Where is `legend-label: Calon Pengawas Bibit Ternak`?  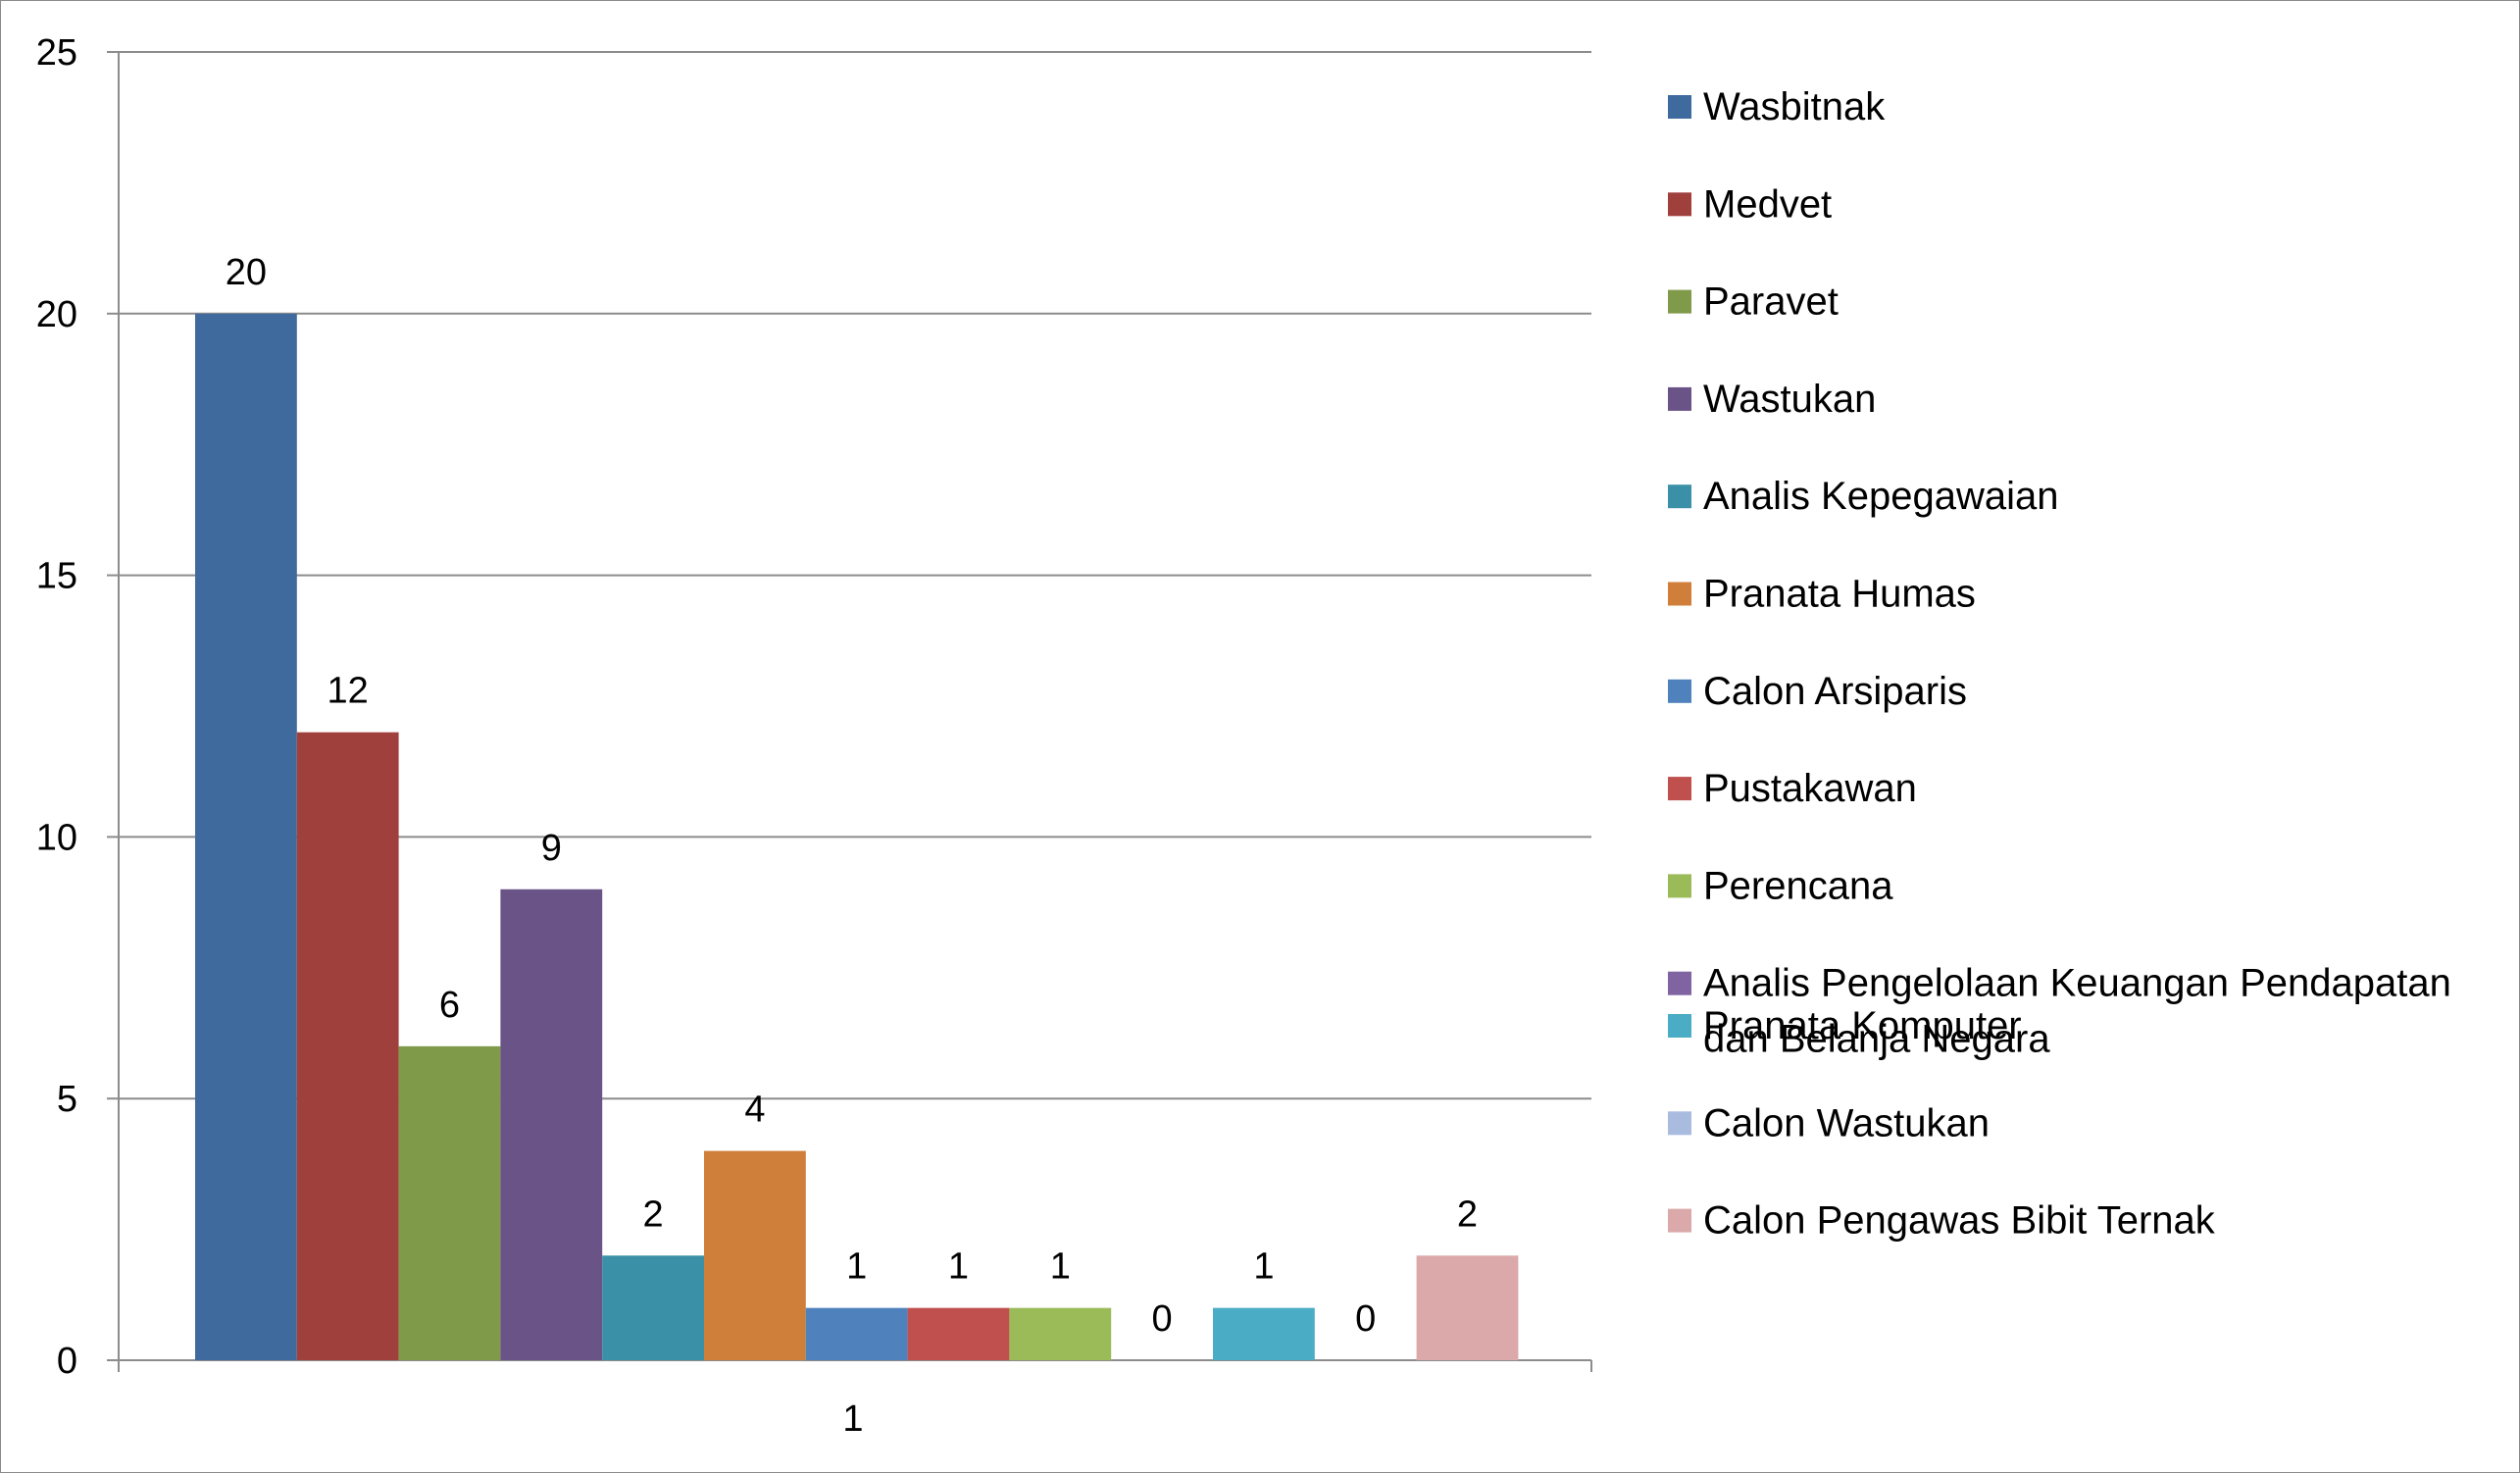 legend-label: Calon Pengawas Bibit Ternak is located at coordinates (1959, 1221).